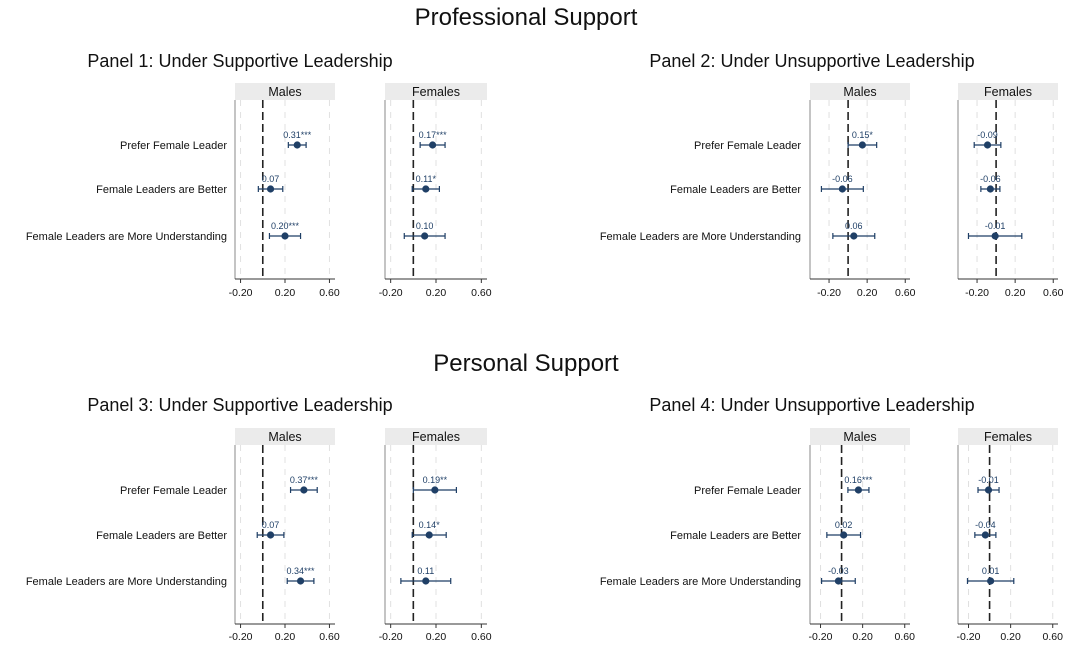 This screenshot has height=648, width=1066. Describe the element at coordinates (239, 405) in the screenshot. I see `panel-title: Panel 3: Under Supportive Leadership` at that location.